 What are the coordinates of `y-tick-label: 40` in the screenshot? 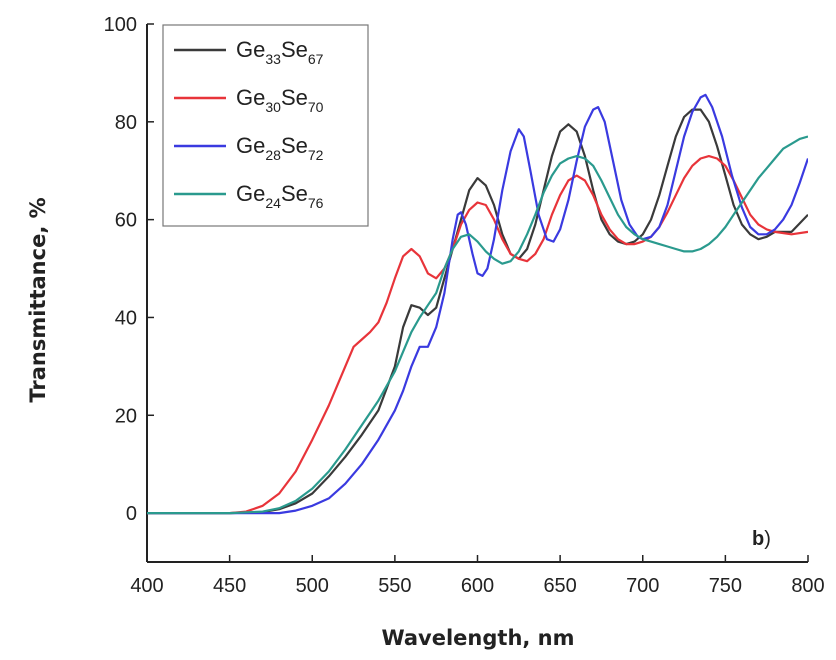 It's located at (126, 318).